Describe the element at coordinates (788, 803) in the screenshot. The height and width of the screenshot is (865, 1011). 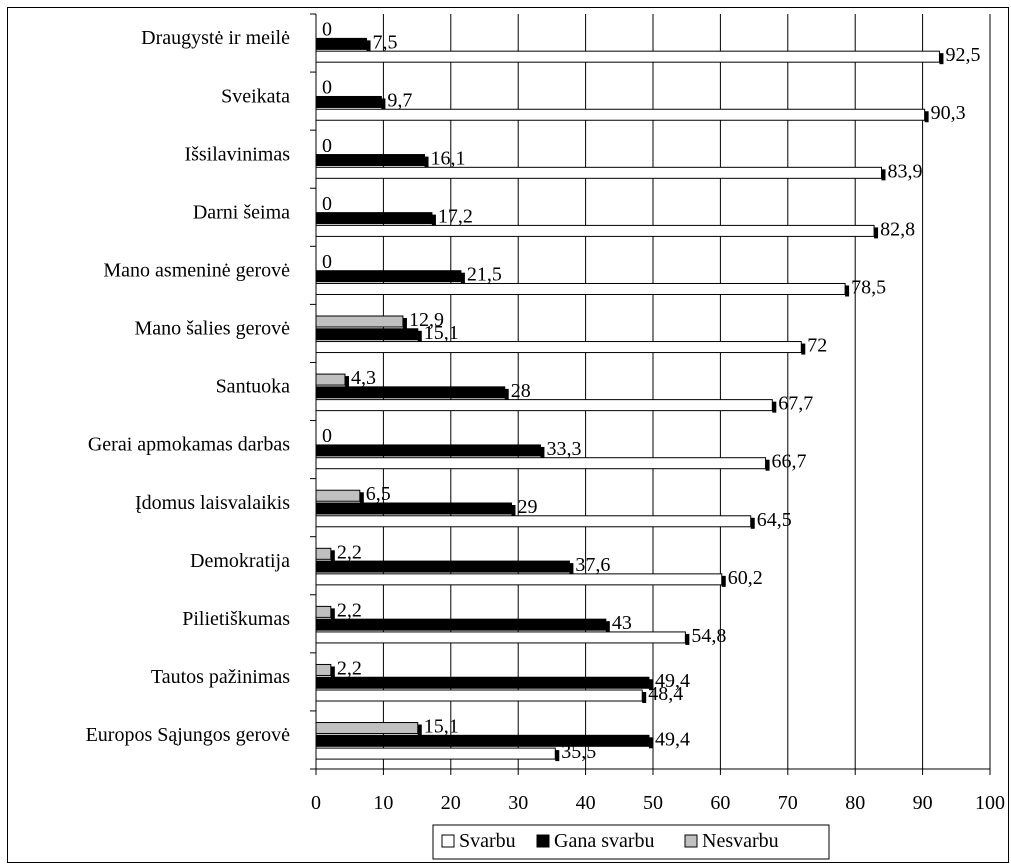
I see `x-tick-label: 70` at that location.